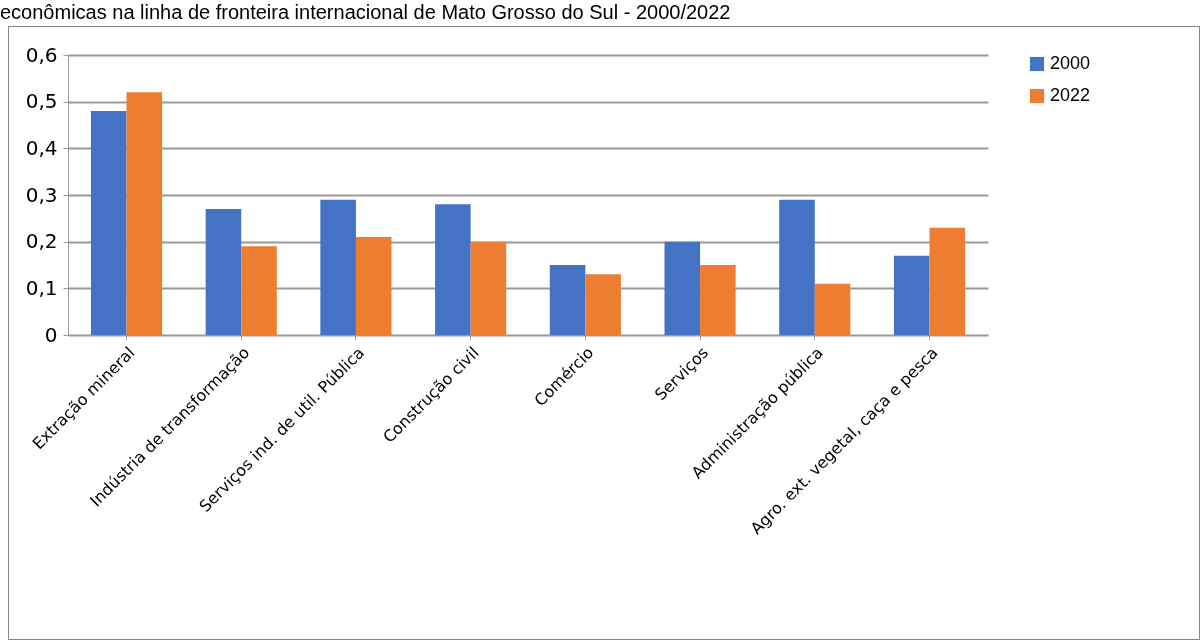 Image resolution: width=1203 pixels, height=643 pixels. I want to click on y-tick-label: 0,3, so click(41, 194).